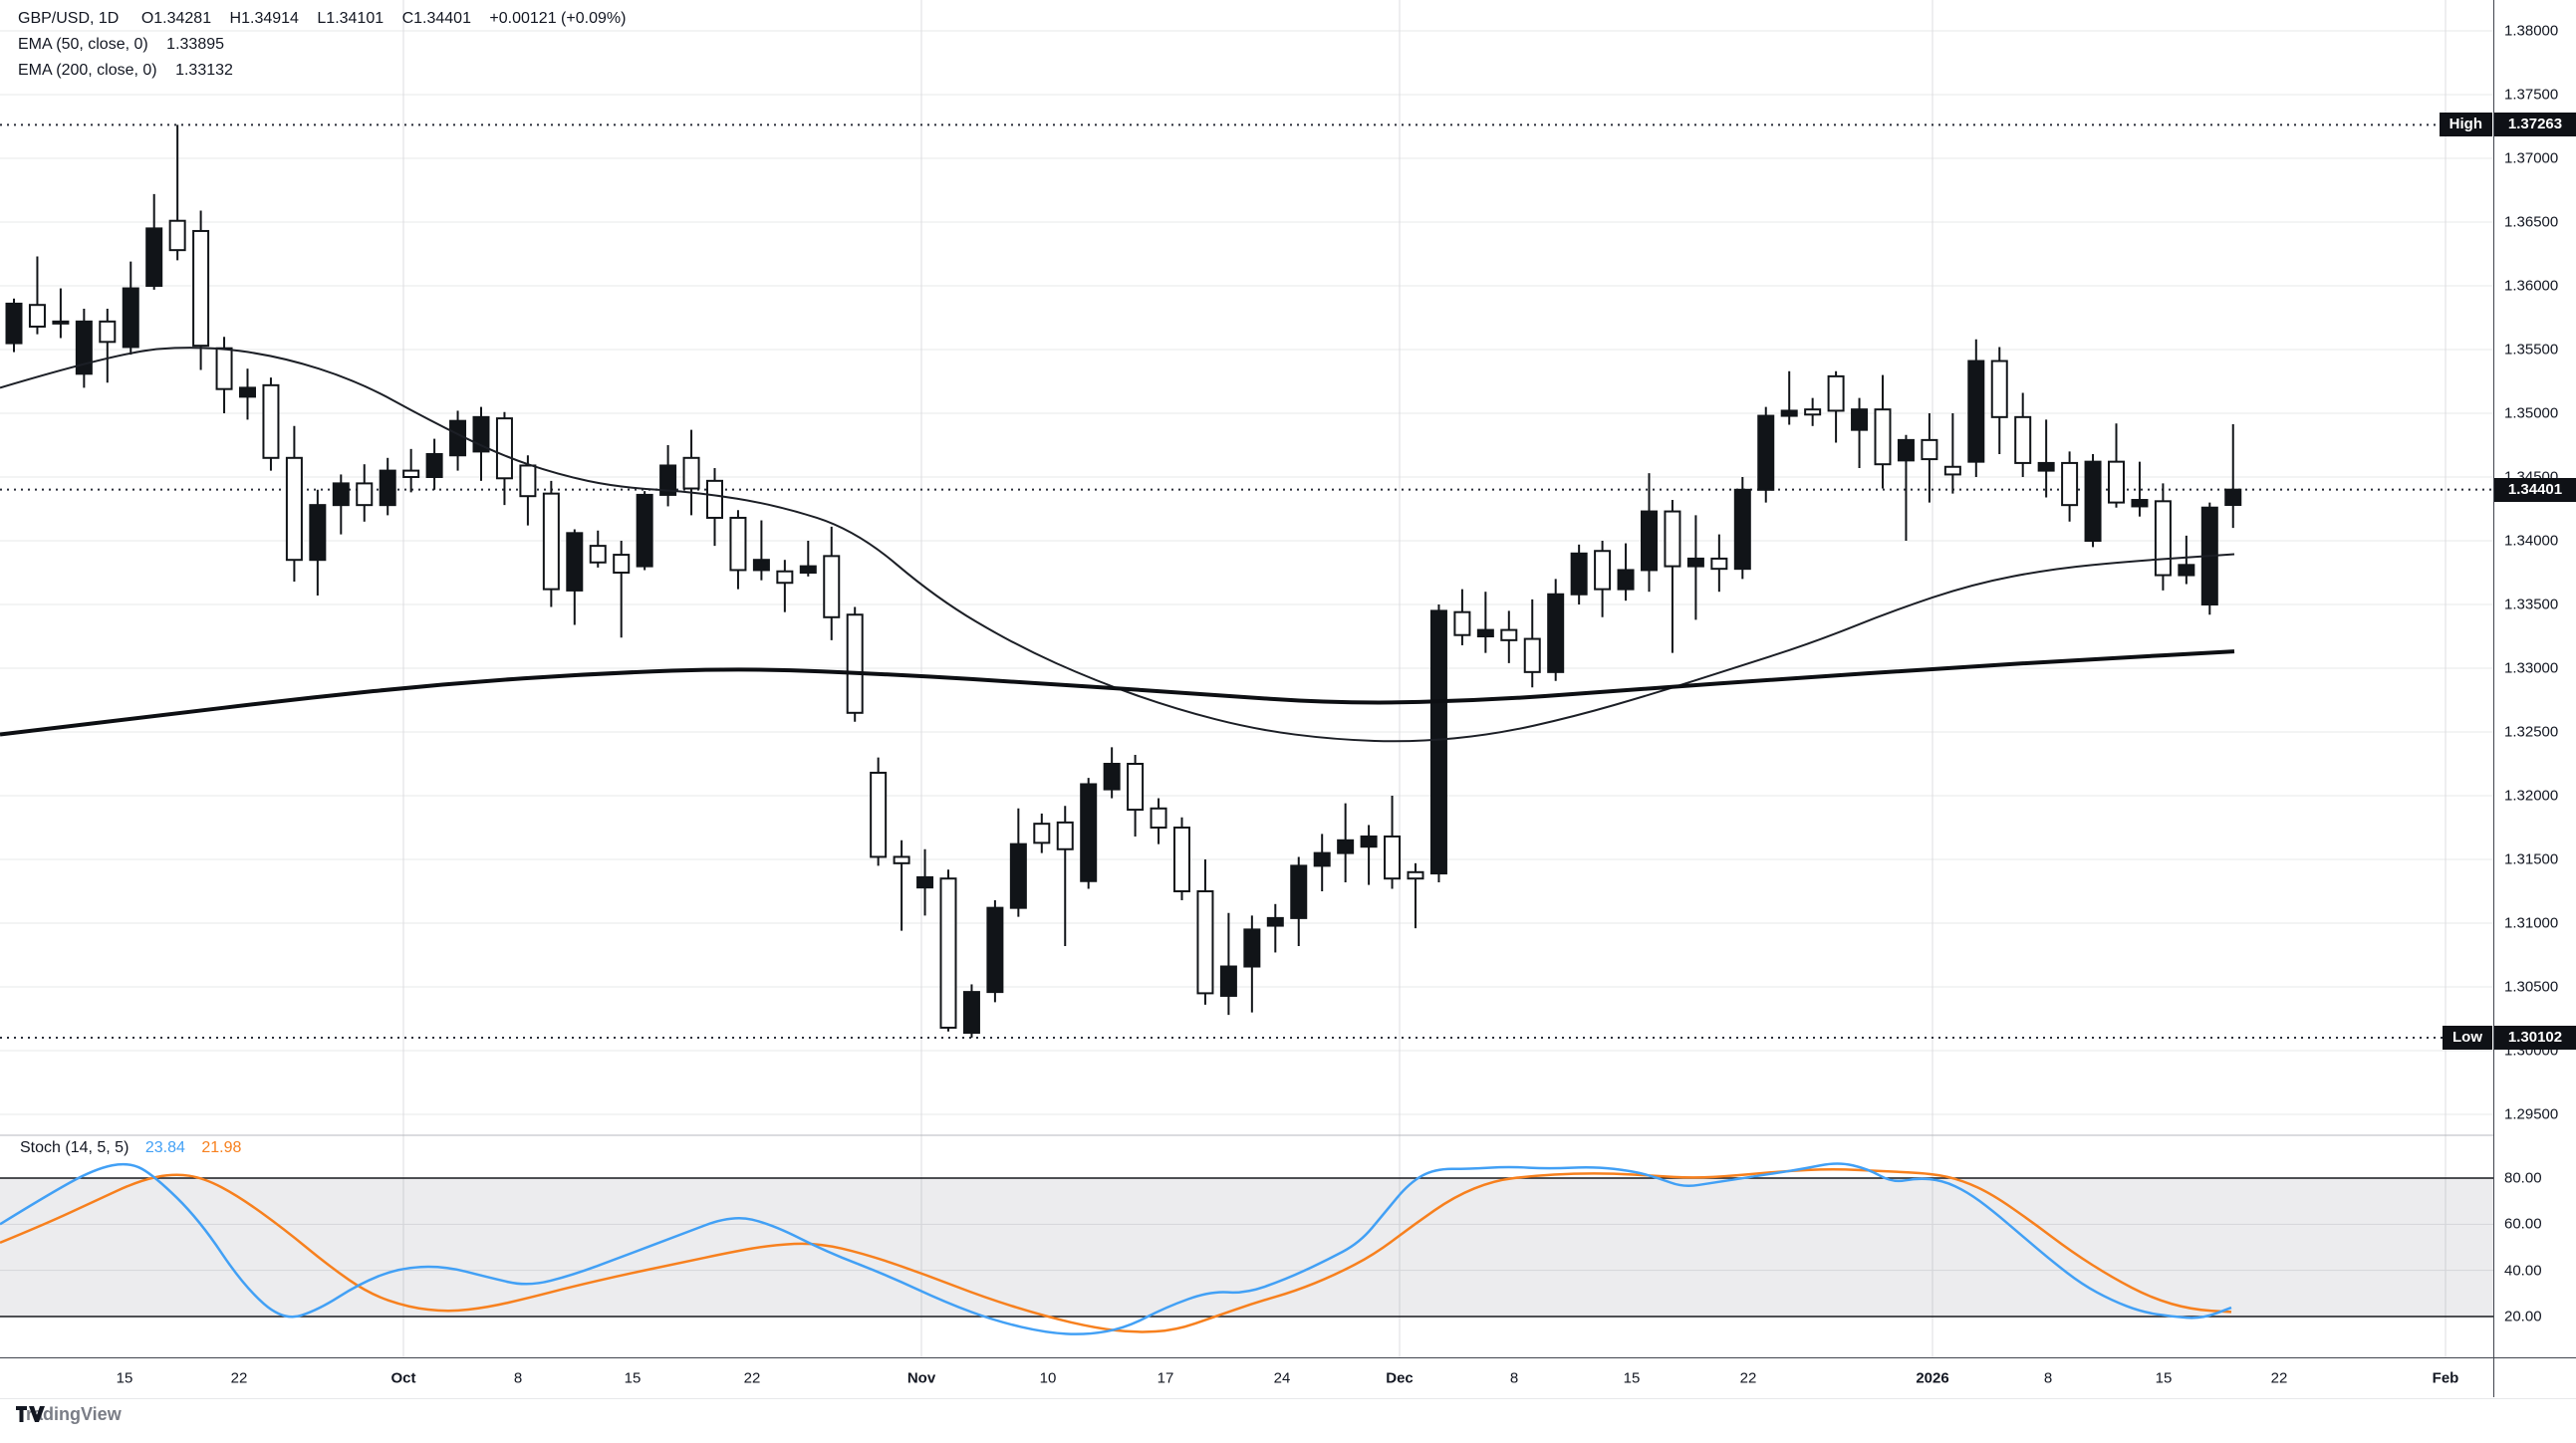  I want to click on time-tick: 17, so click(1165, 1378).